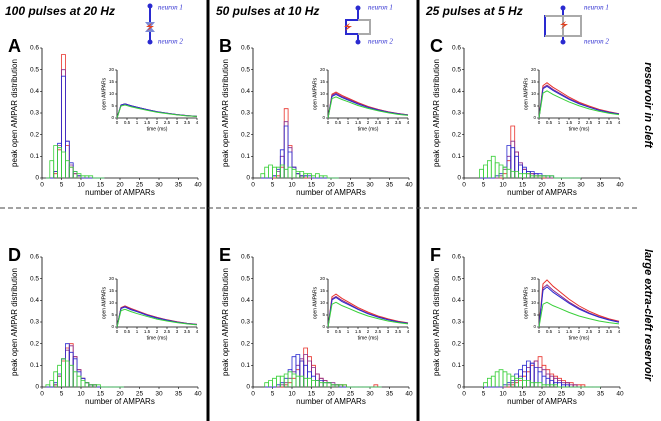 The width and height of the screenshot is (661, 421). I want to click on neuron-label: neuron 1, so click(596, 8).